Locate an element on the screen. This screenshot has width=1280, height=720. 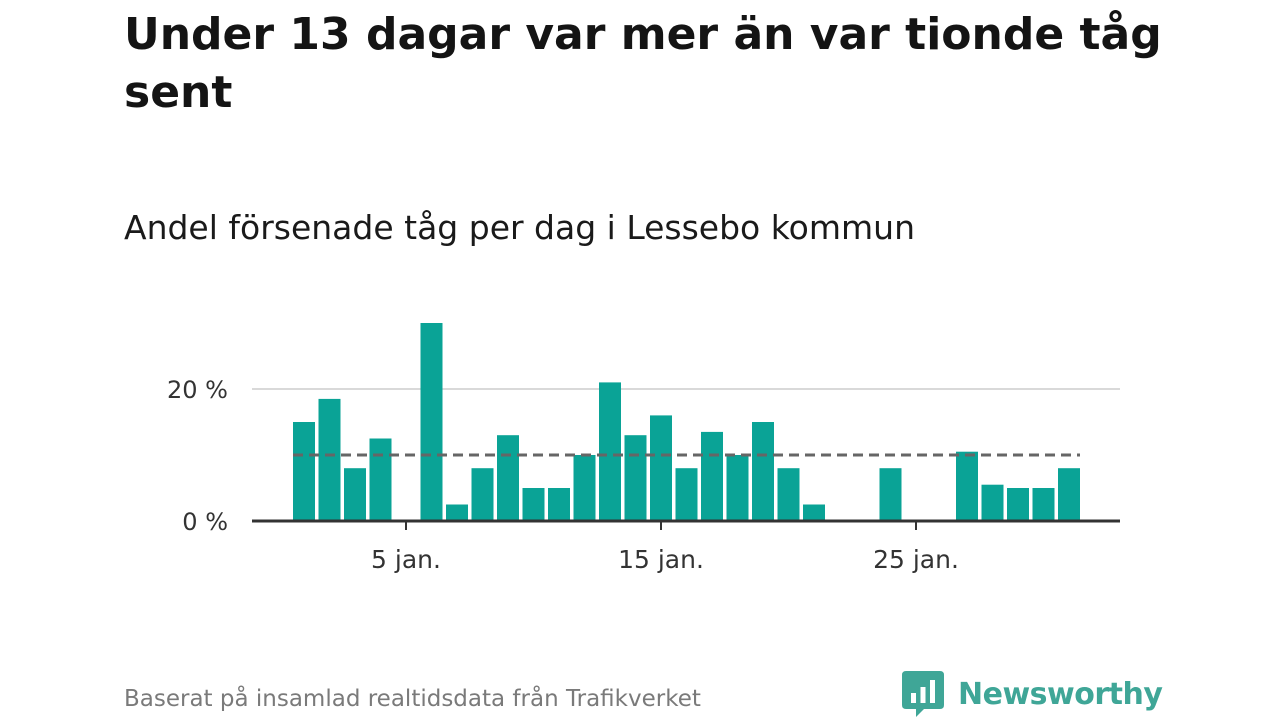
newsworthy-logo-text: Newsworthy is located at coordinates (1060, 694).